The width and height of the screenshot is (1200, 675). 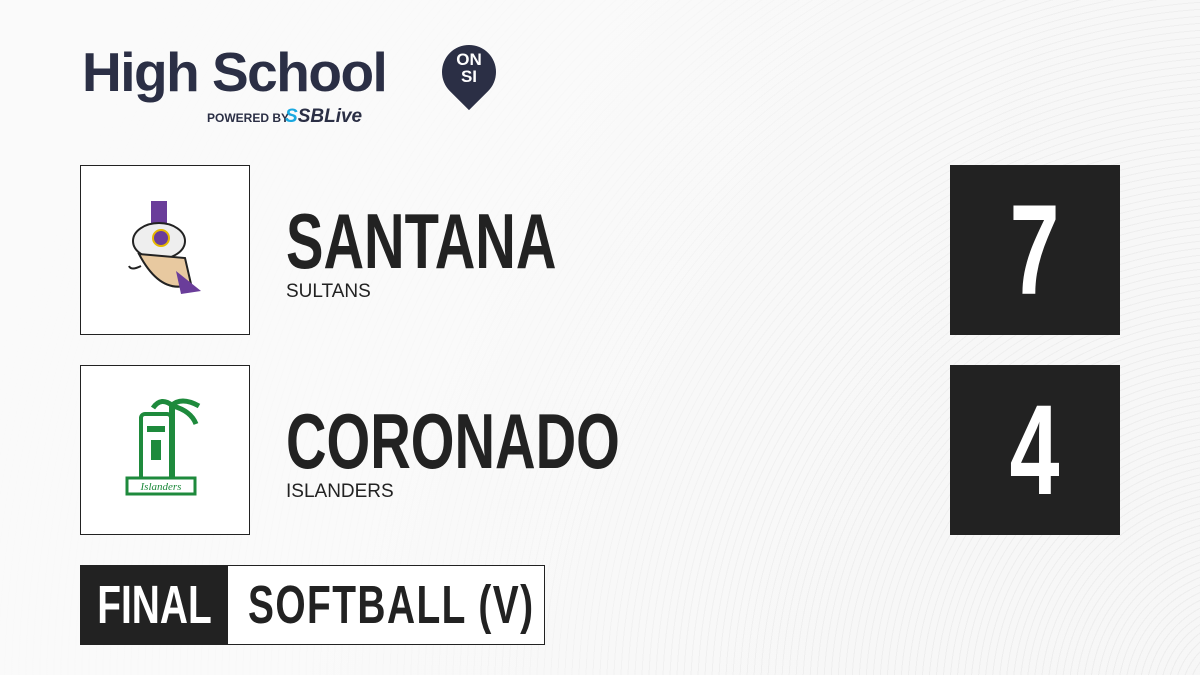 What do you see at coordinates (1035, 450) in the screenshot?
I see `score-away: 4` at bounding box center [1035, 450].